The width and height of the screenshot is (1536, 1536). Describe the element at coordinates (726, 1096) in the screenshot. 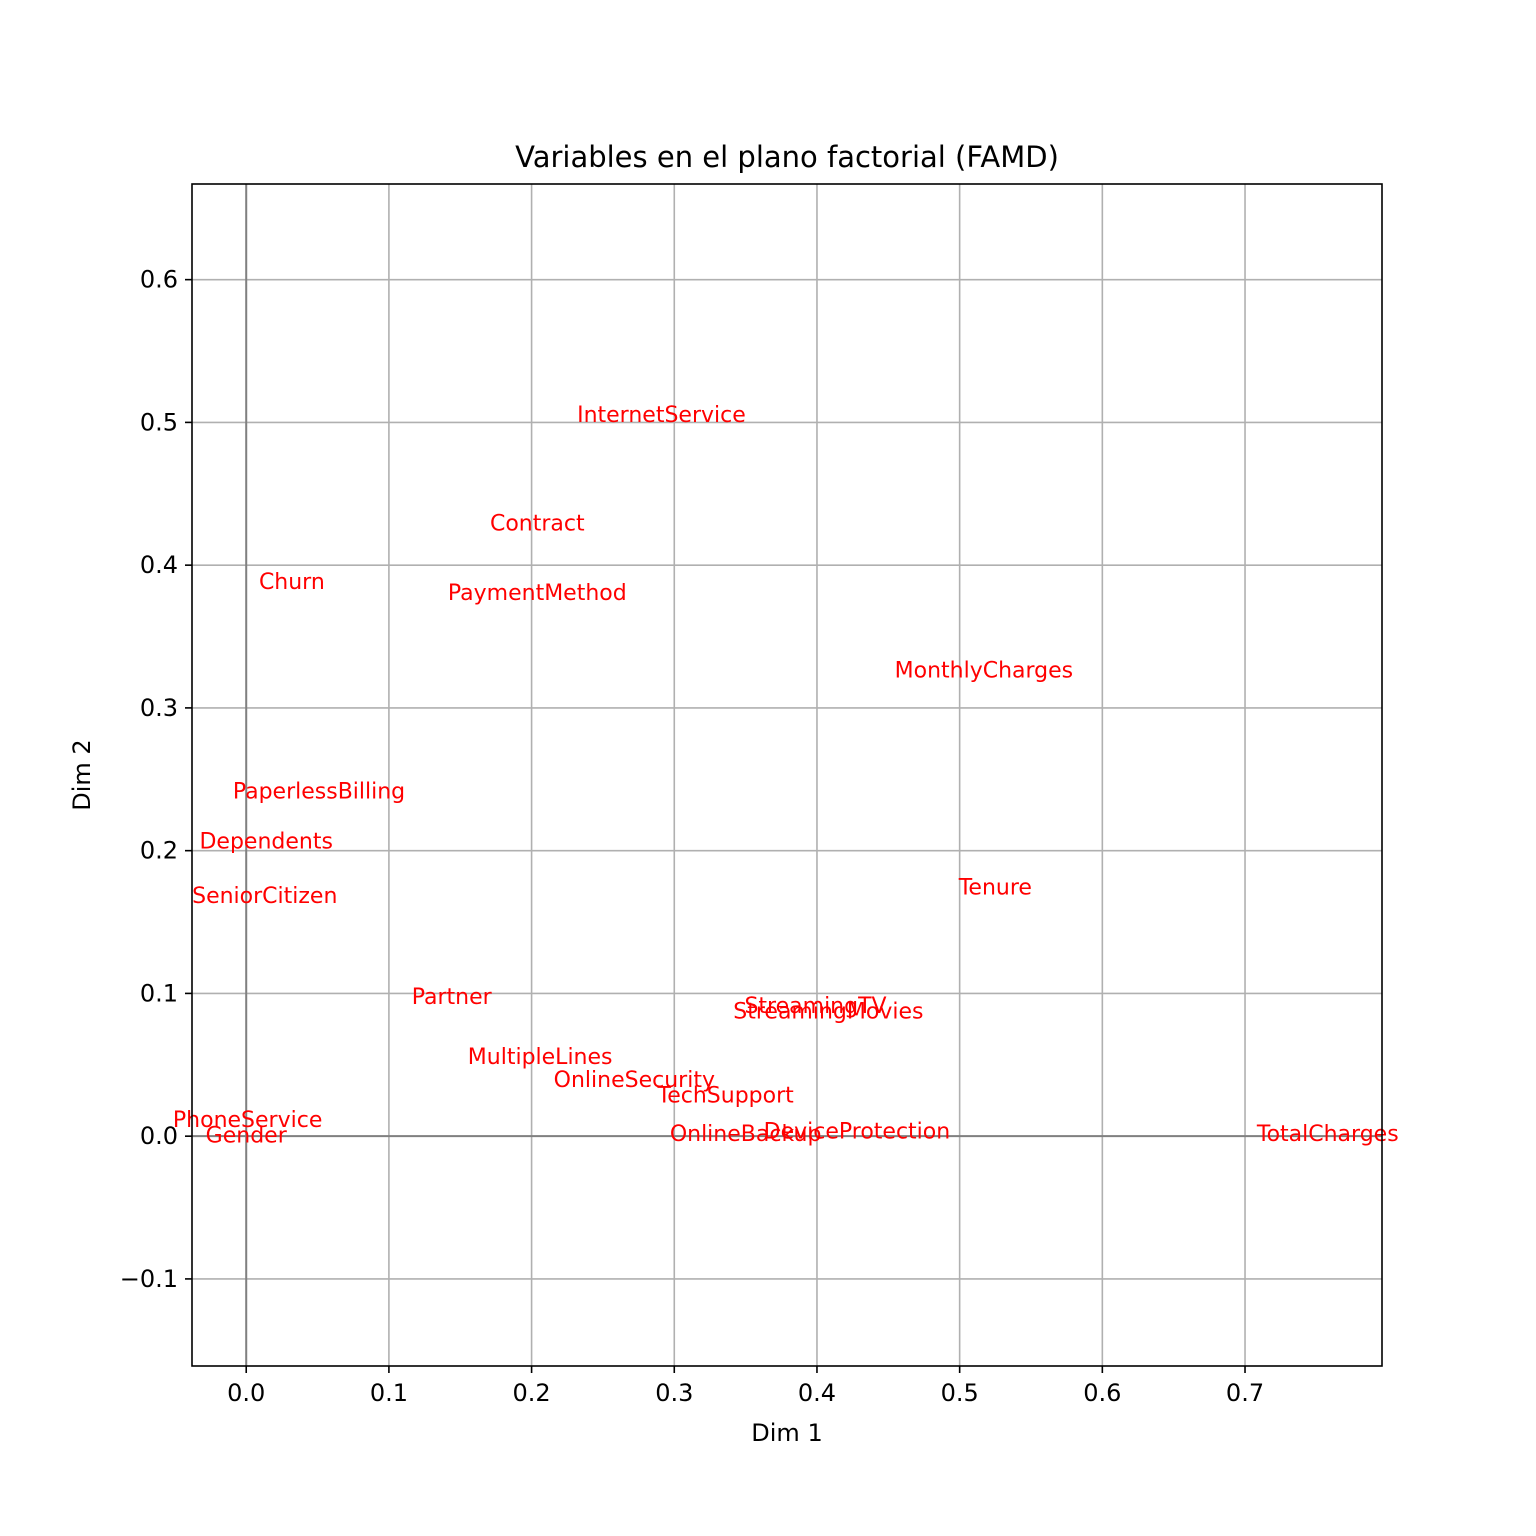

I see `variable-label-techsupport: TechSupport` at that location.